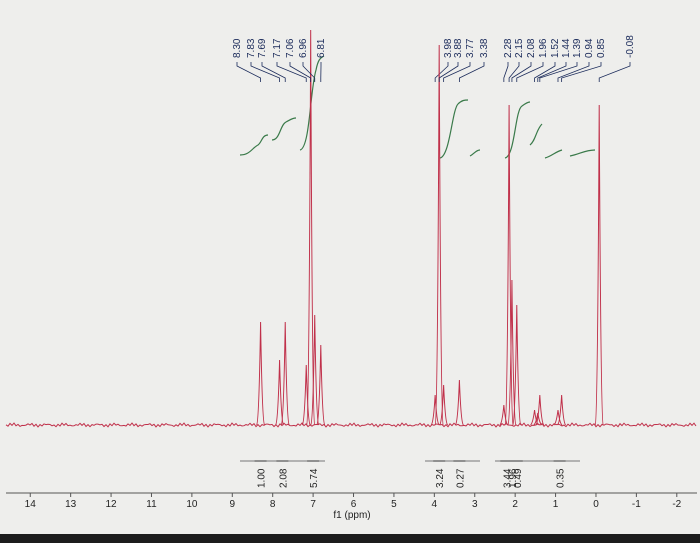  What do you see at coordinates (321, 48) in the screenshot?
I see `peak-label: 6.81` at bounding box center [321, 48].